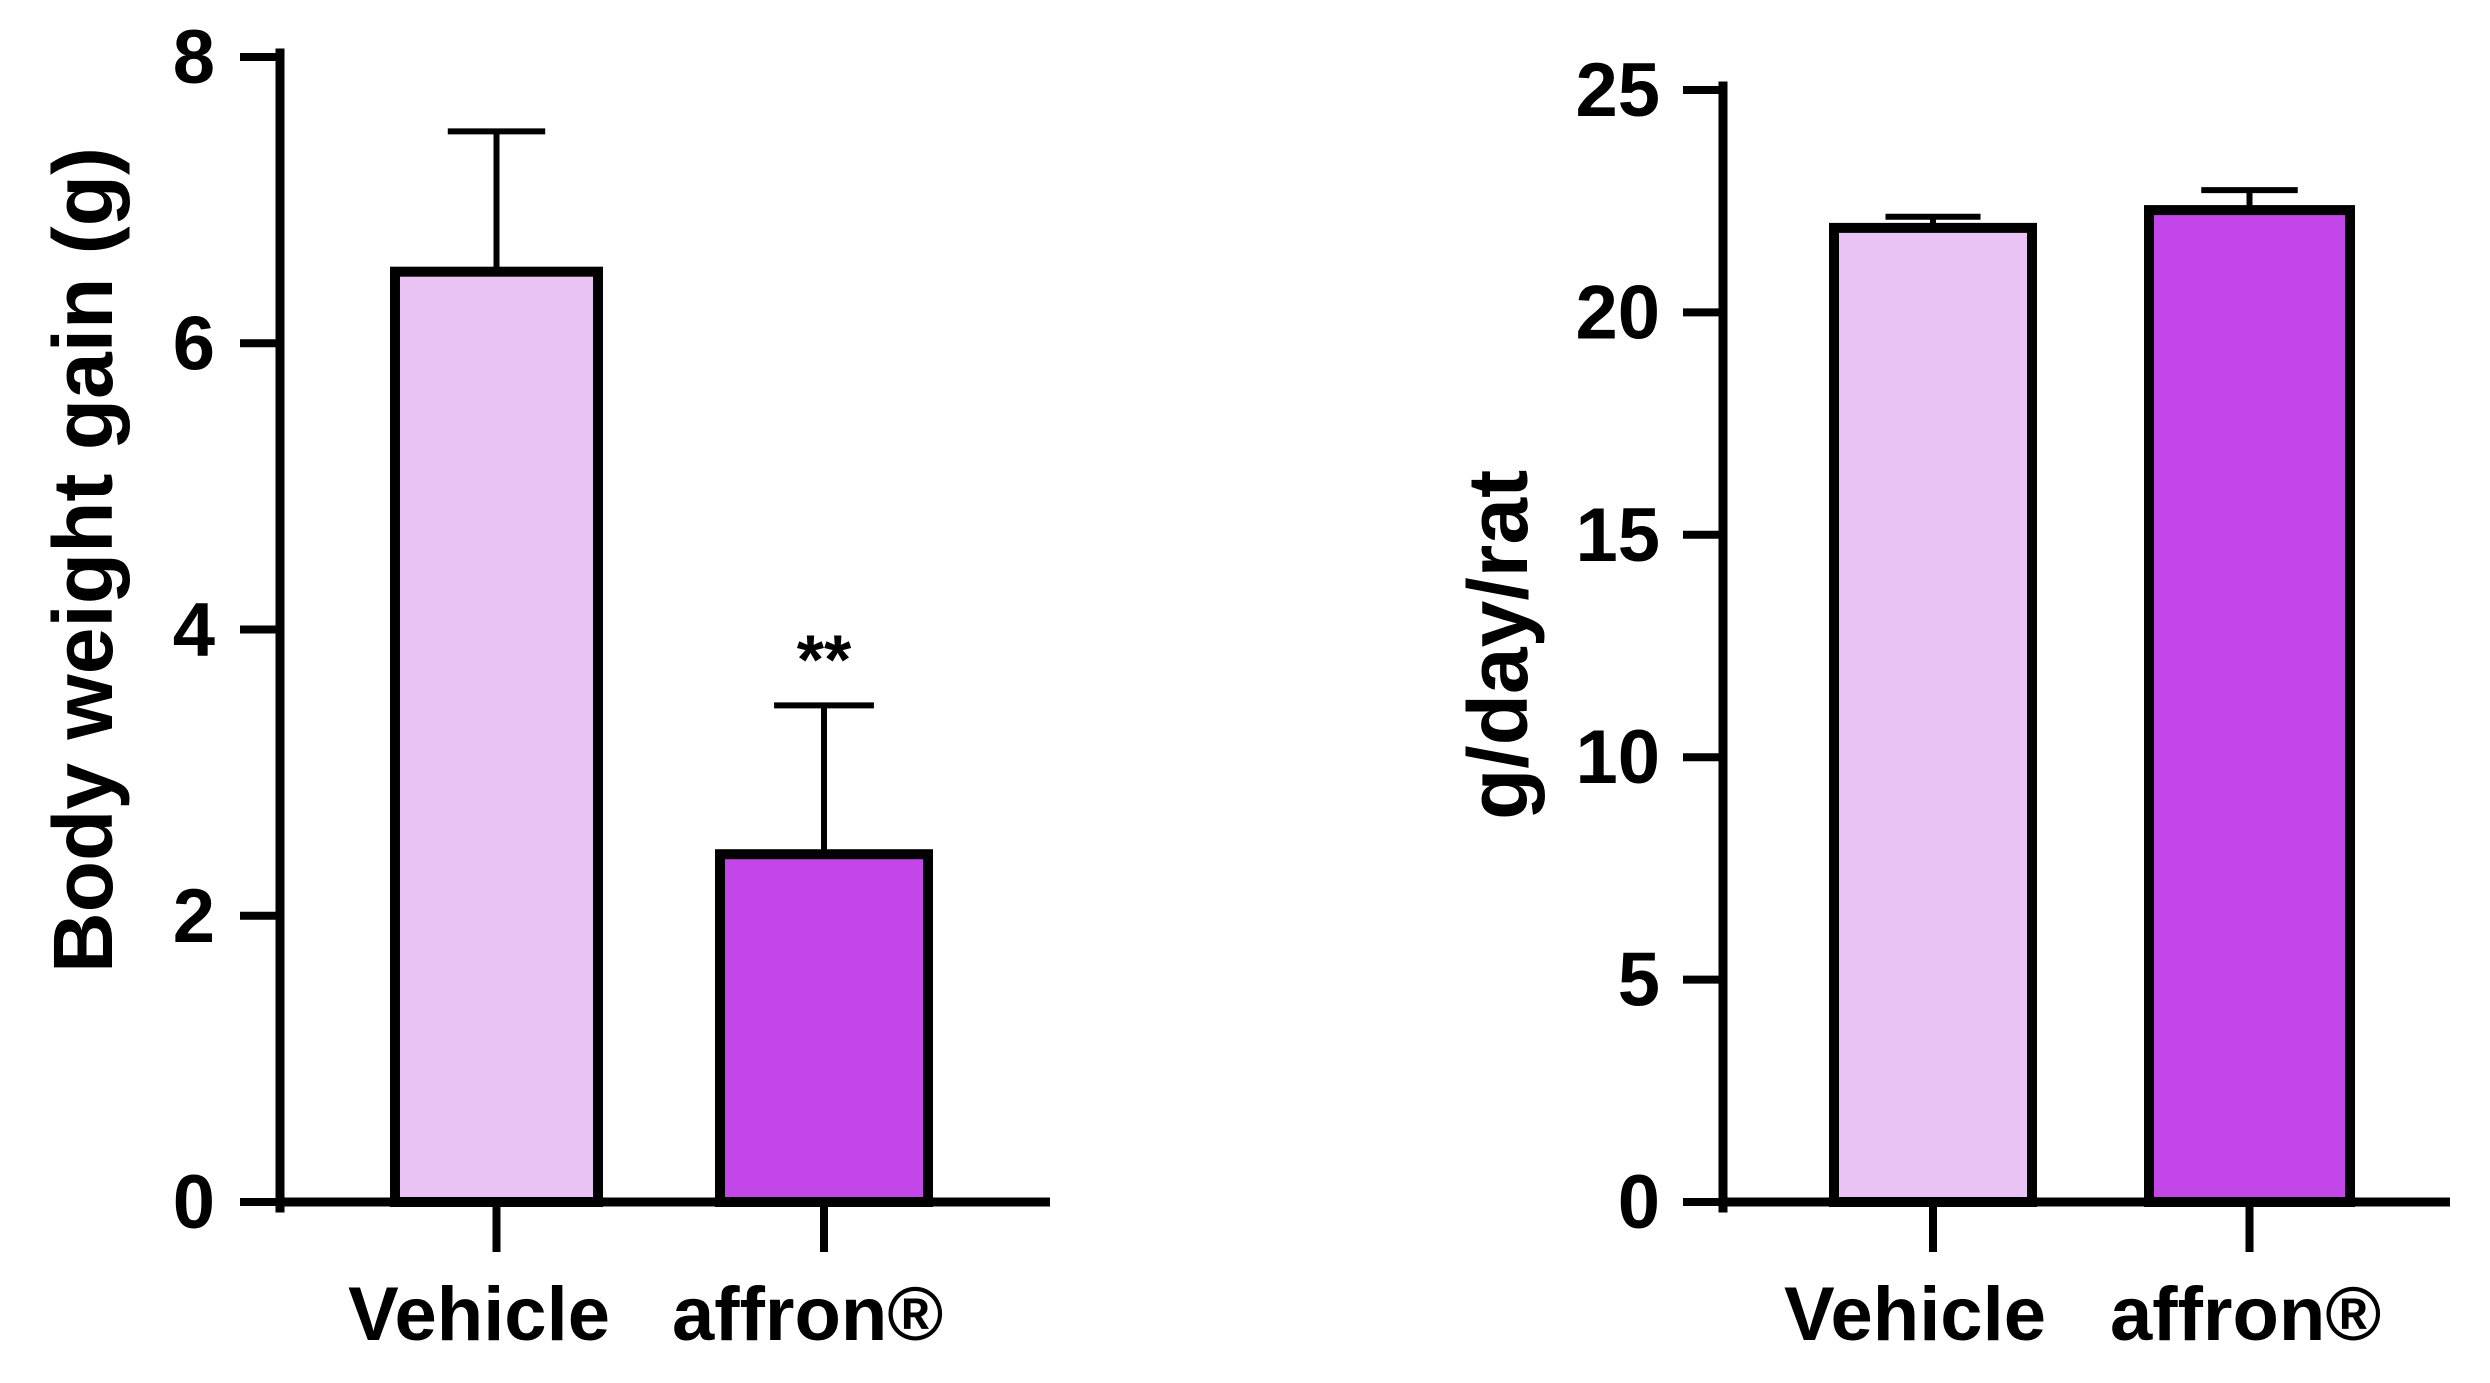 The image size is (2490, 1383). What do you see at coordinates (83, 560) in the screenshot?
I see `y-axis-label: Body weight gain (g)` at bounding box center [83, 560].